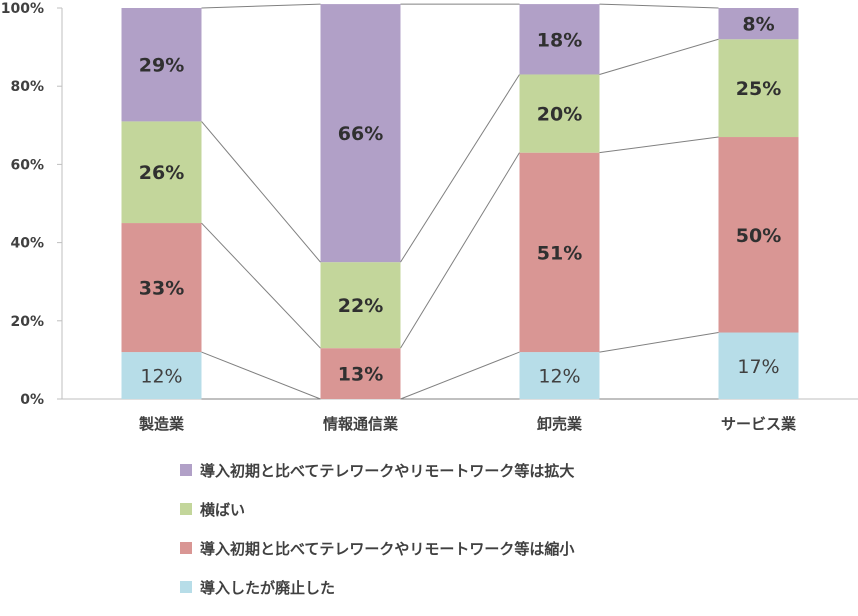  What do you see at coordinates (268, 587) in the screenshot?
I see `legend-label: 導入したが廃止した` at bounding box center [268, 587].